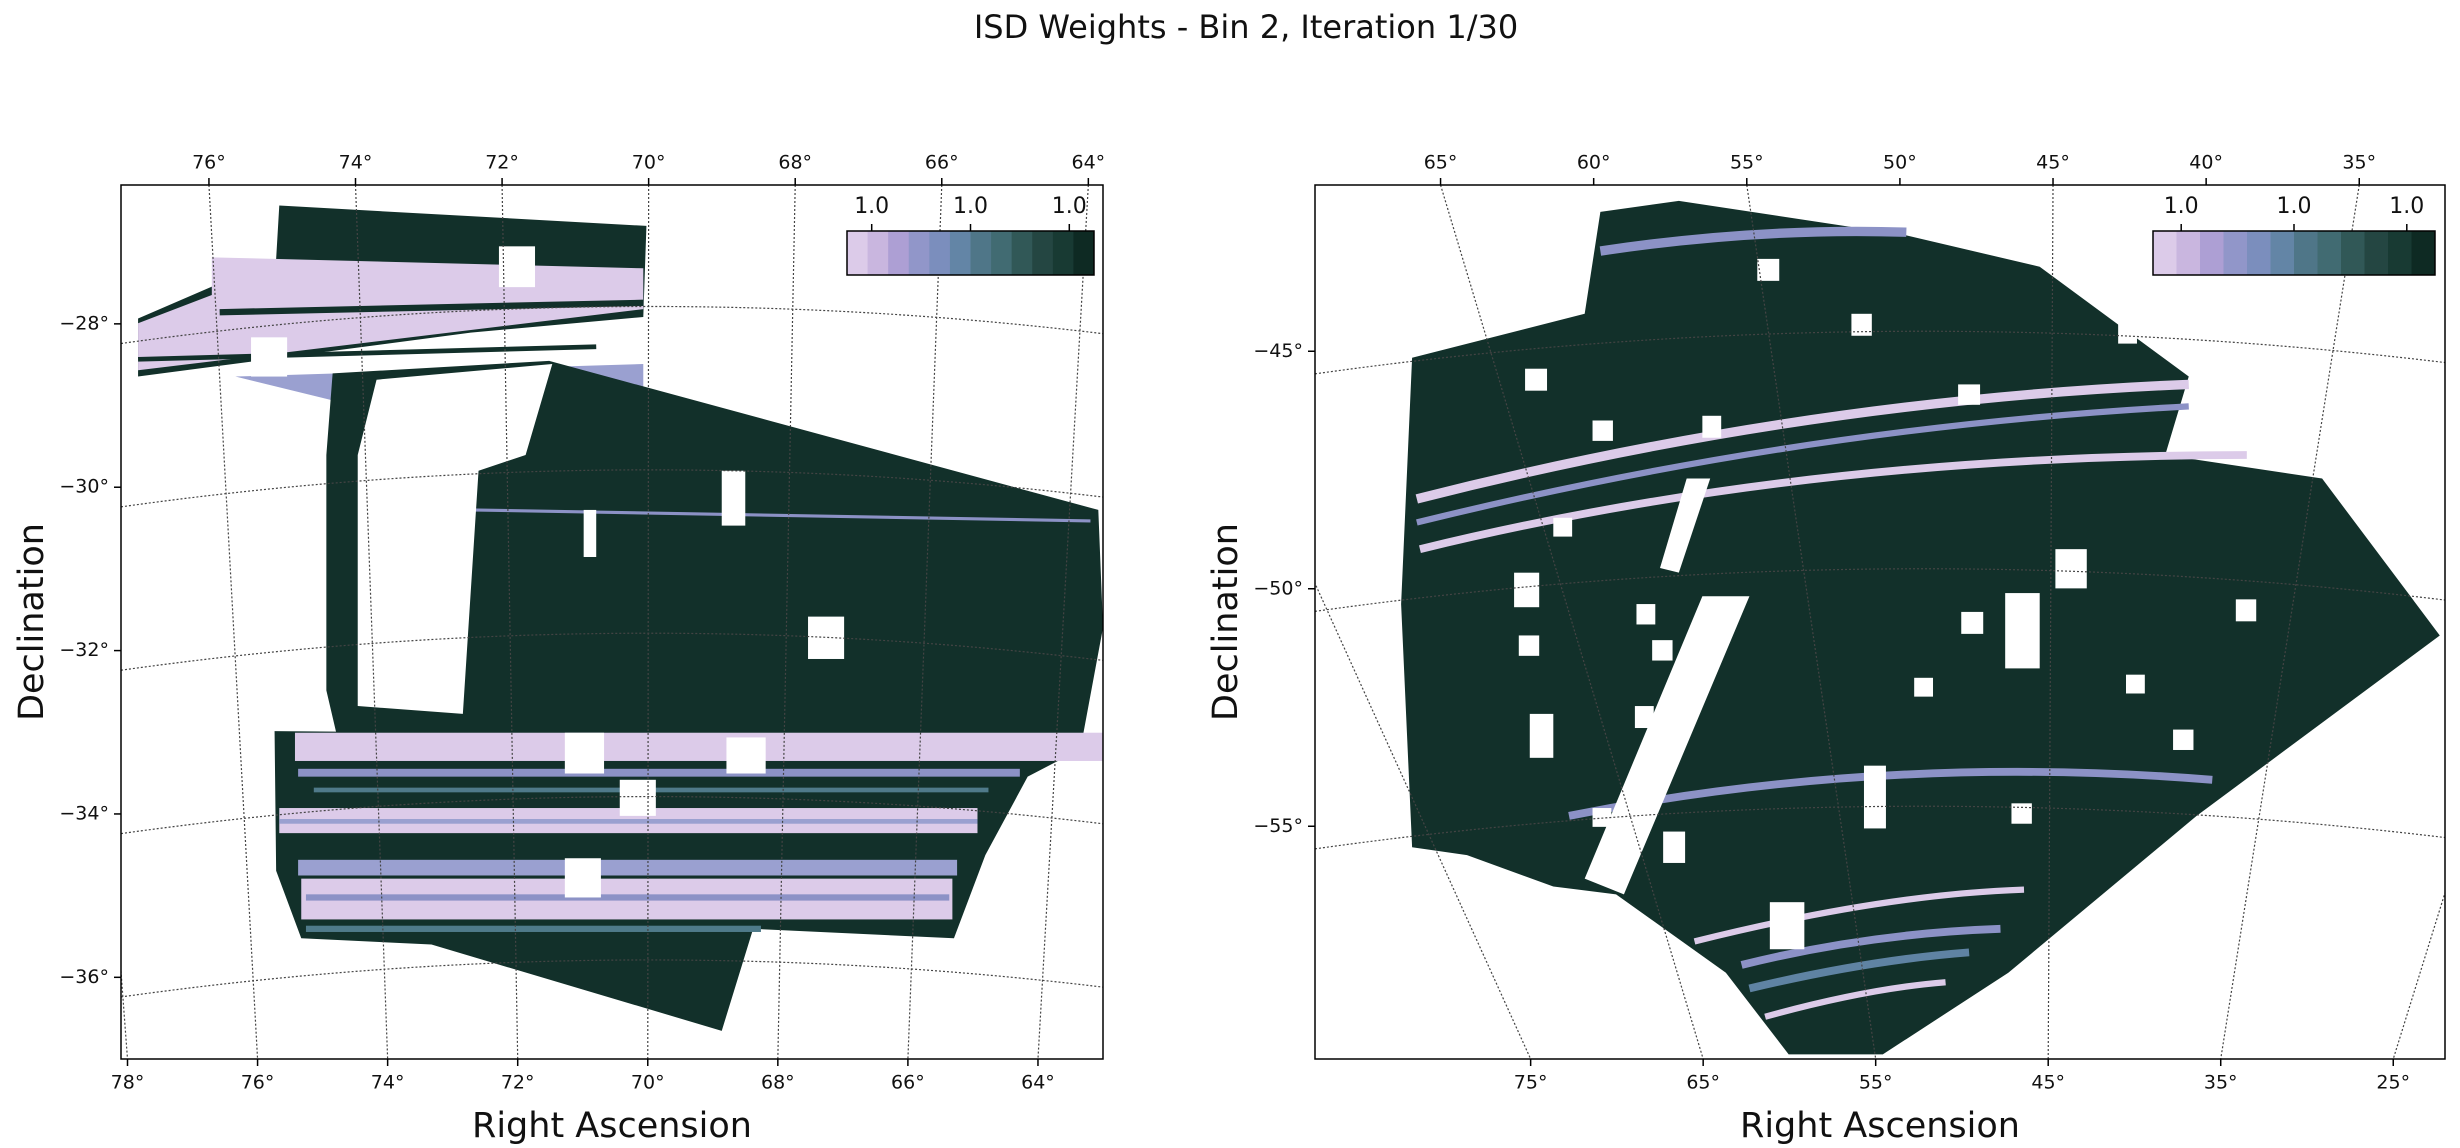 Image resolution: width=2460 pixels, height=1148 pixels. What do you see at coordinates (1278, 351) in the screenshot?
I see `y-tick-label: −45°` at bounding box center [1278, 351].